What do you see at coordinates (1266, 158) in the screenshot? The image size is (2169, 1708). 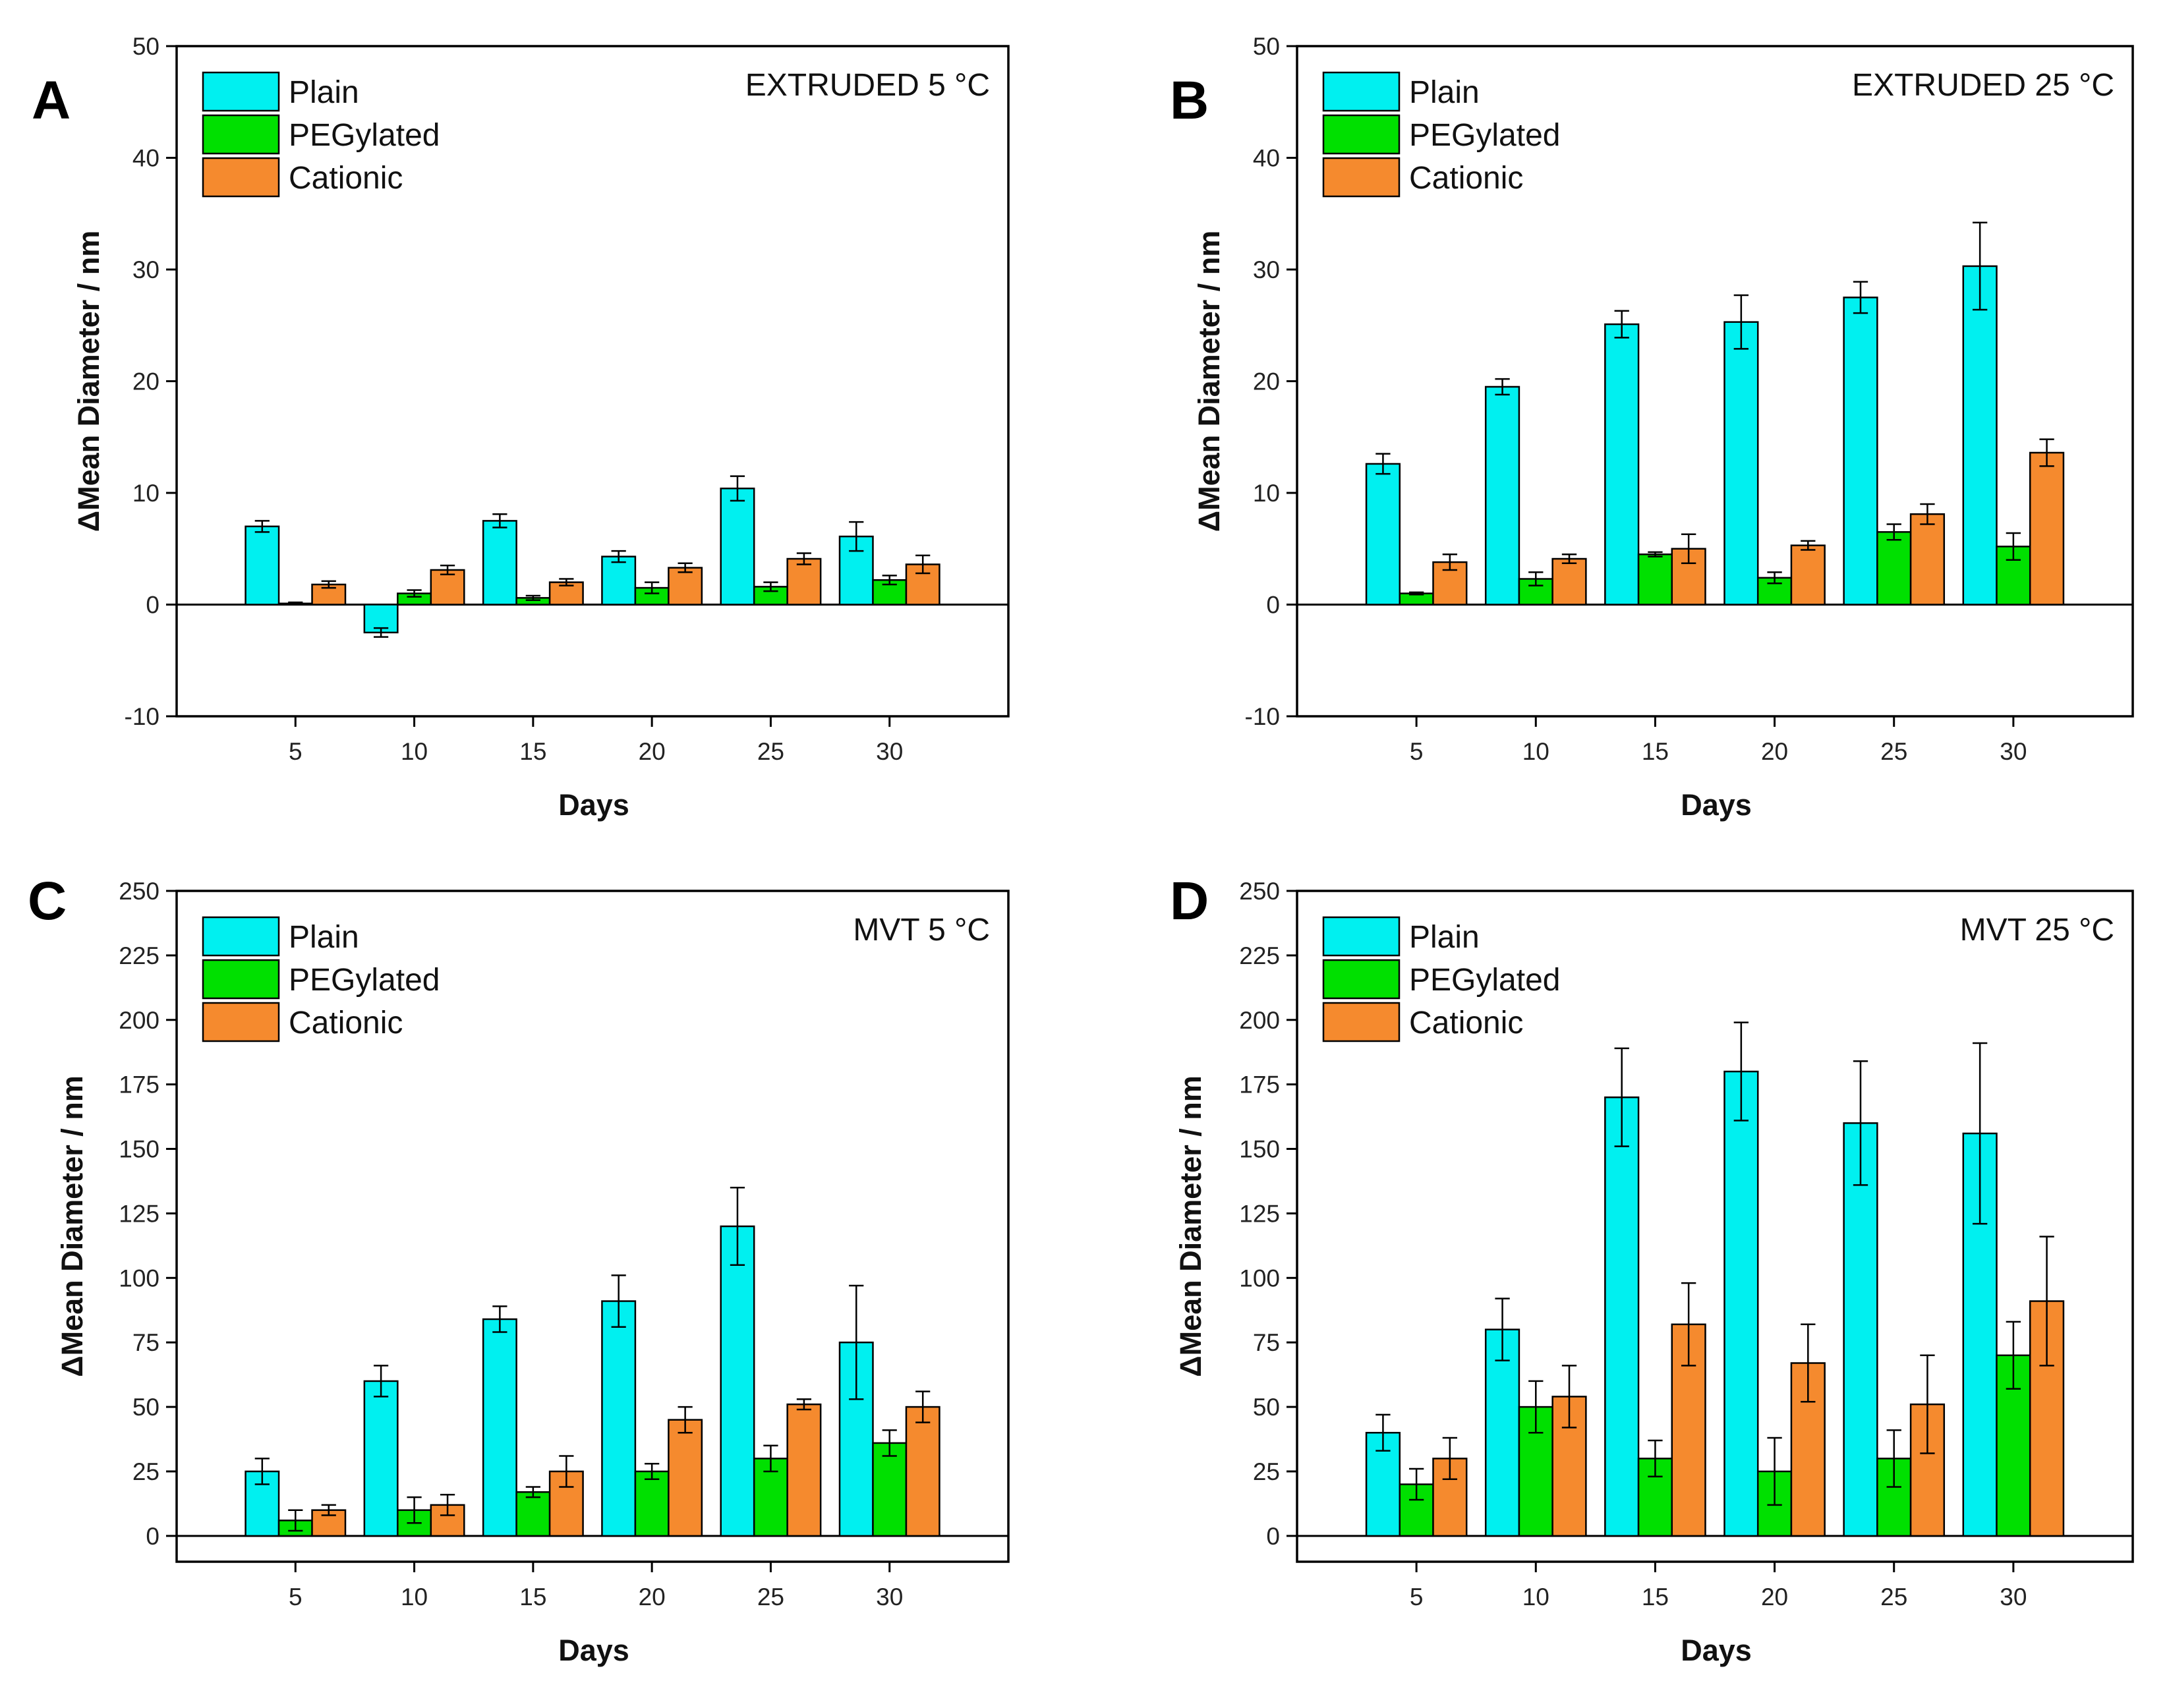 I see `y-tick-label: 40` at bounding box center [1266, 158].